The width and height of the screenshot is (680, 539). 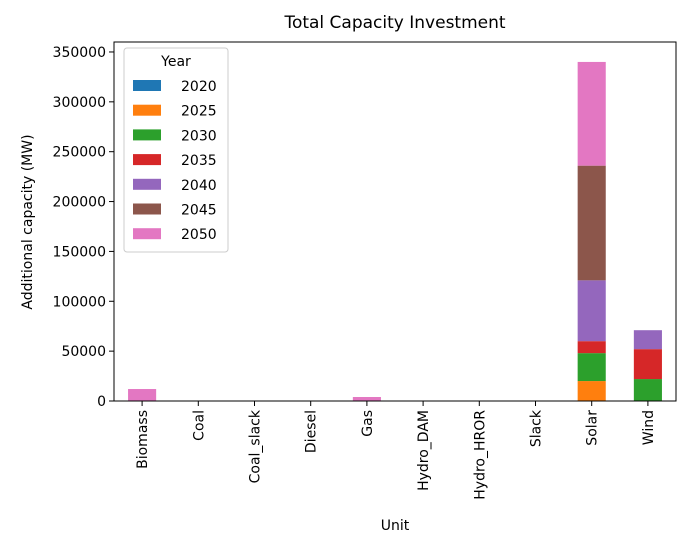 I want to click on legend-swatch-2030, so click(x=147, y=135).